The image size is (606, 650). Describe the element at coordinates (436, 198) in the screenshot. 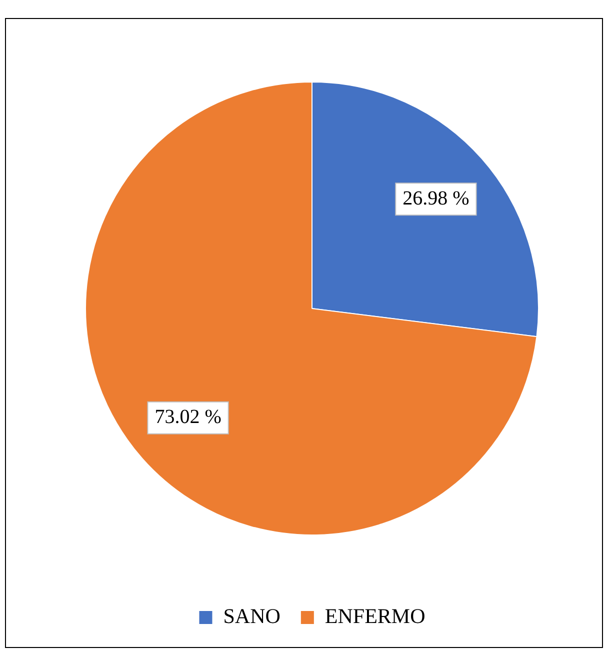

I see `data-label: 26.98 %` at that location.